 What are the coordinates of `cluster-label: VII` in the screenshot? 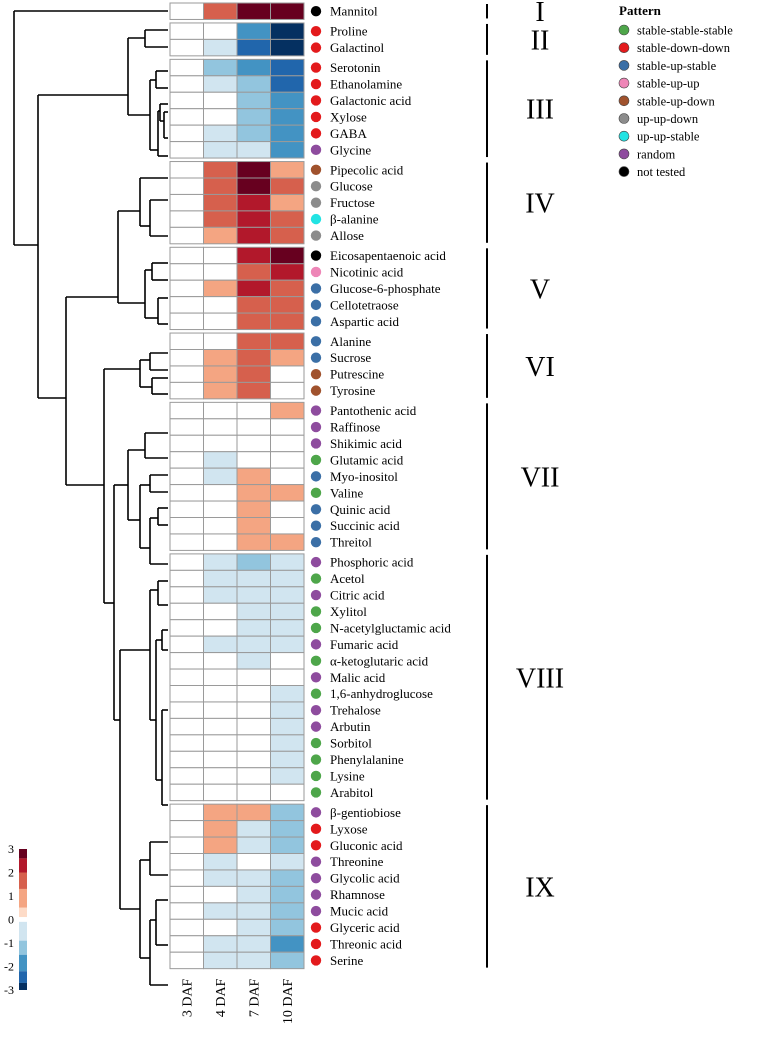 It's located at (540, 477).